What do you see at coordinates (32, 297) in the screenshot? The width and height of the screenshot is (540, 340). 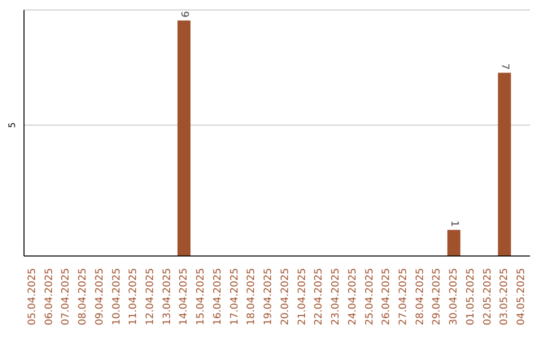 I see `x-tick-label: 05.04.2025` at bounding box center [32, 297].